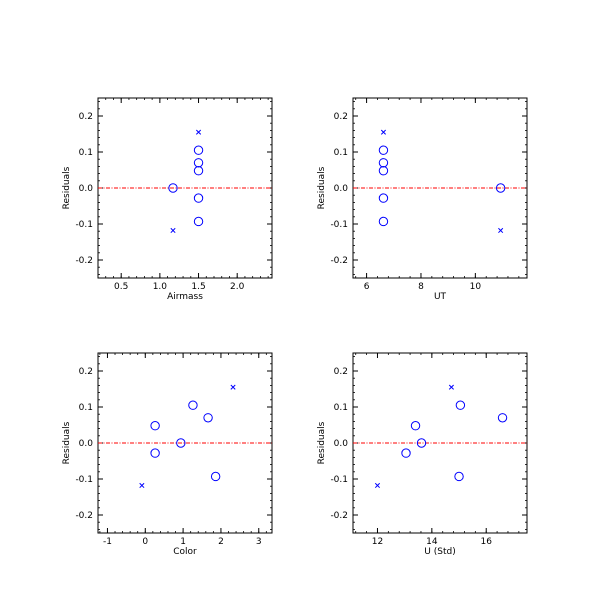 This screenshot has height=608, width=608. Describe the element at coordinates (476, 287) in the screenshot. I see `x-tick-label: 10` at that location.